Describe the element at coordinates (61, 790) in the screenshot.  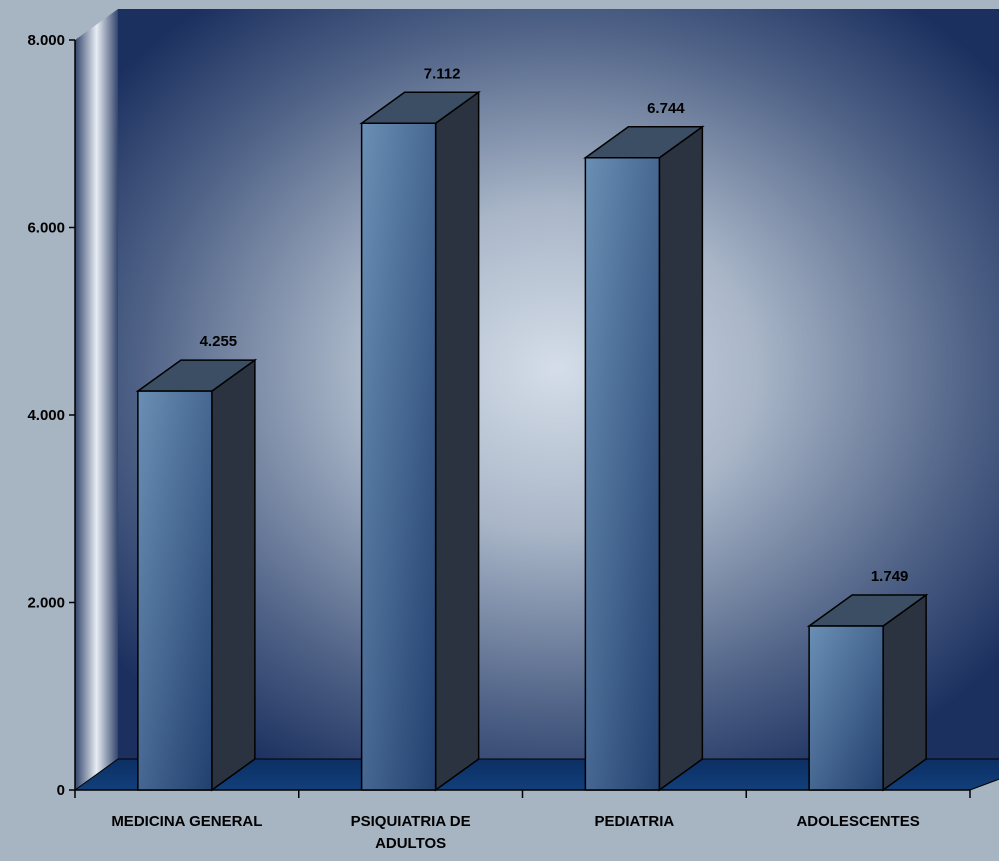
I see `y-tick-label: 0` at that location.